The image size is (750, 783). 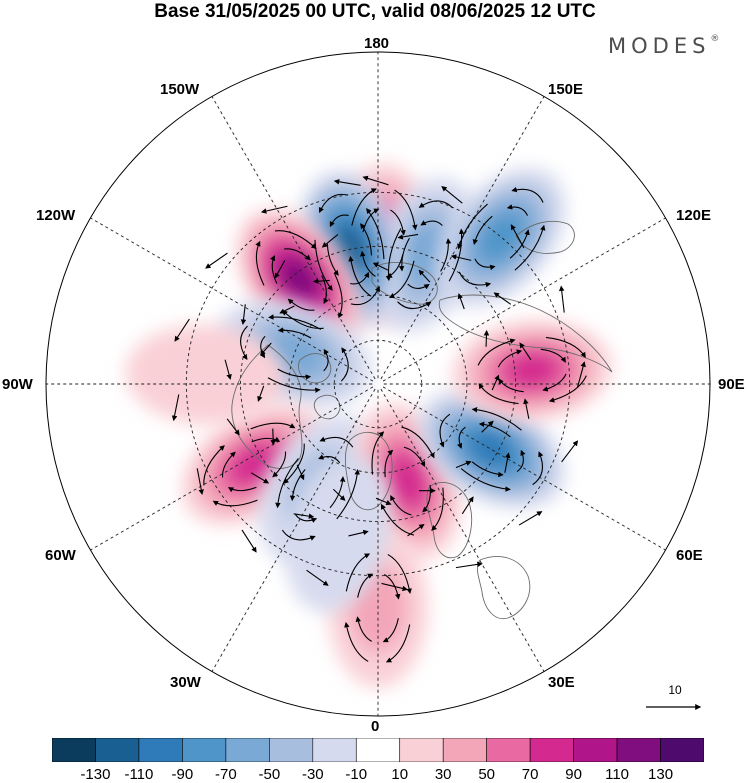 I want to click on lon-label-150w: 150W, so click(x=180, y=89).